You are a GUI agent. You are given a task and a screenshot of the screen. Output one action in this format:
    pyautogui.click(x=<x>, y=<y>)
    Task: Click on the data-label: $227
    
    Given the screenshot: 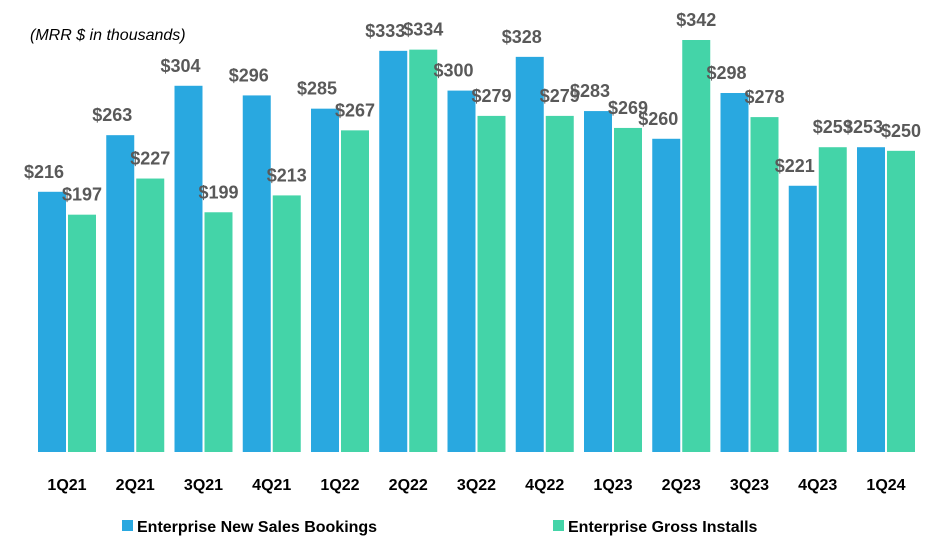 What is the action you would take?
    pyautogui.click(x=150, y=159)
    